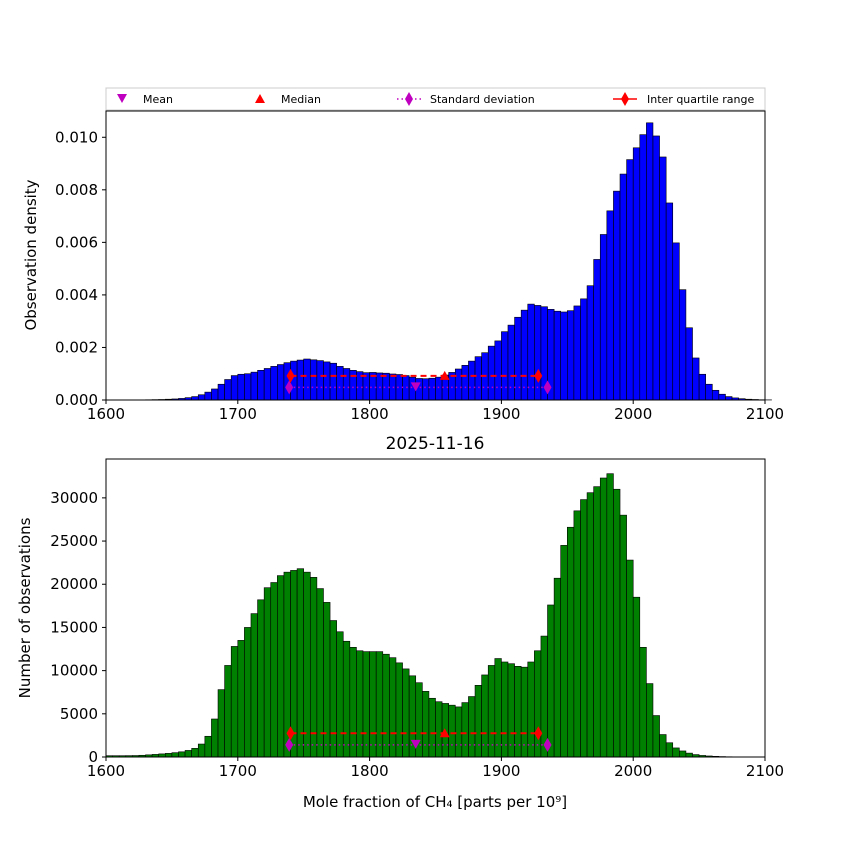 The image size is (850, 850). What do you see at coordinates (76, 137) in the screenshot?
I see `density-y-tick-label: 0.010` at bounding box center [76, 137].